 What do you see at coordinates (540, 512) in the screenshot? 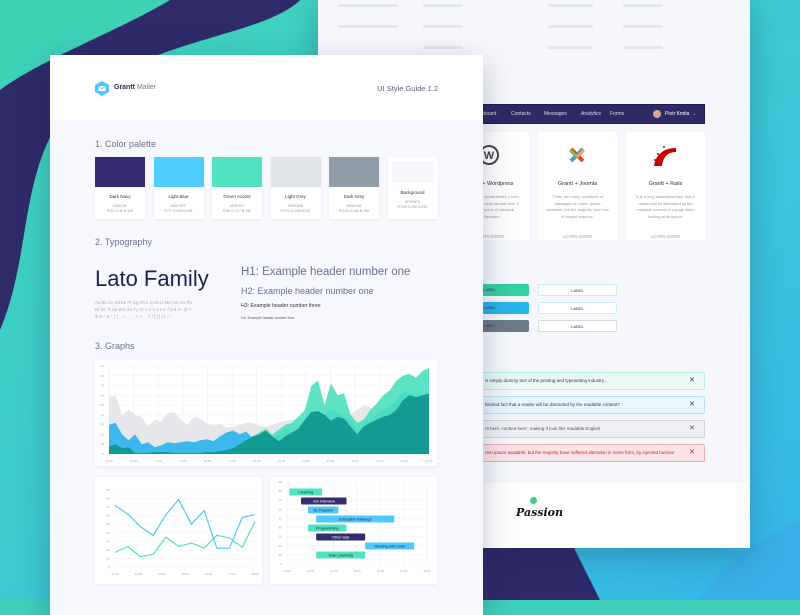
I see `passion-logo: Passion` at bounding box center [540, 512].